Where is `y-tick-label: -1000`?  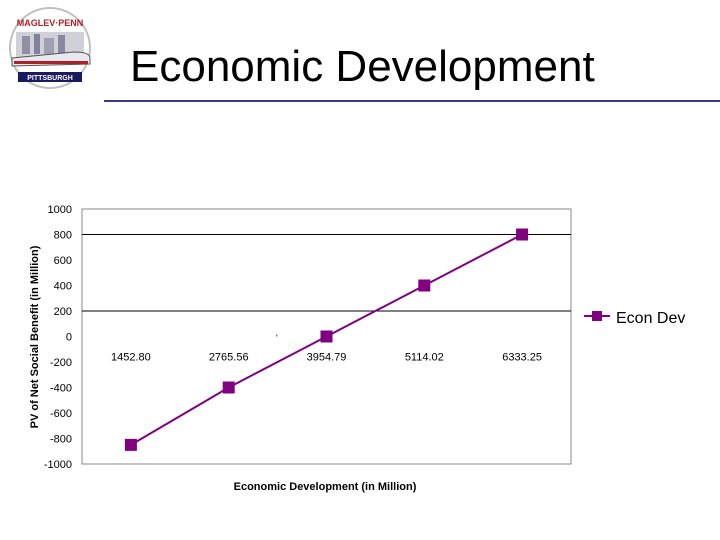 y-tick-label: -1000 is located at coordinates (58, 465).